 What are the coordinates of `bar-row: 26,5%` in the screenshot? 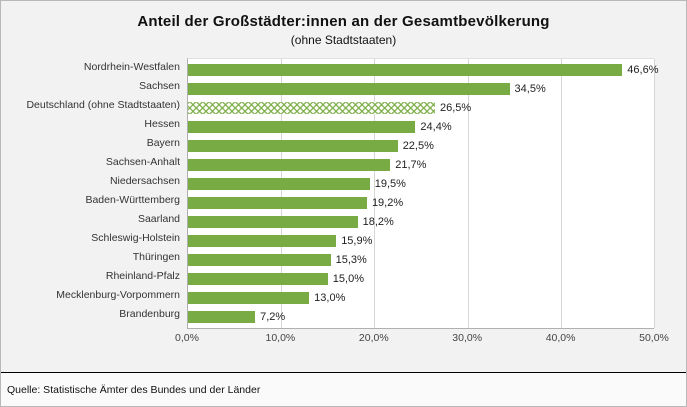 It's located at (421, 107).